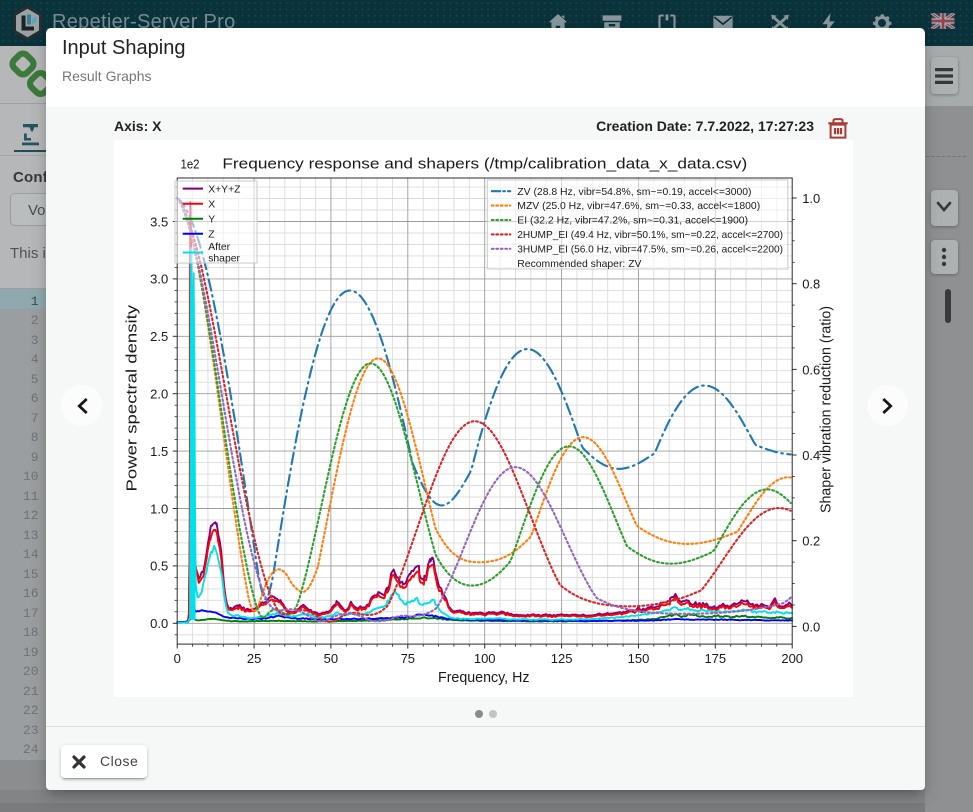 The image size is (973, 812). Describe the element at coordinates (211, 219) in the screenshot. I see `svg-text: Y` at that location.